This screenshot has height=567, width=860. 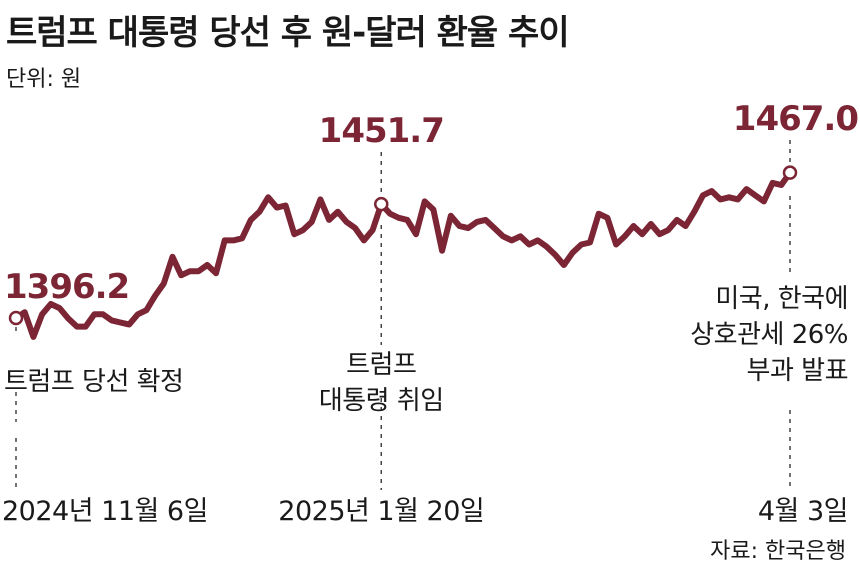 What do you see at coordinates (43, 79) in the screenshot?
I see `unit-label: 단위: 원` at bounding box center [43, 79].